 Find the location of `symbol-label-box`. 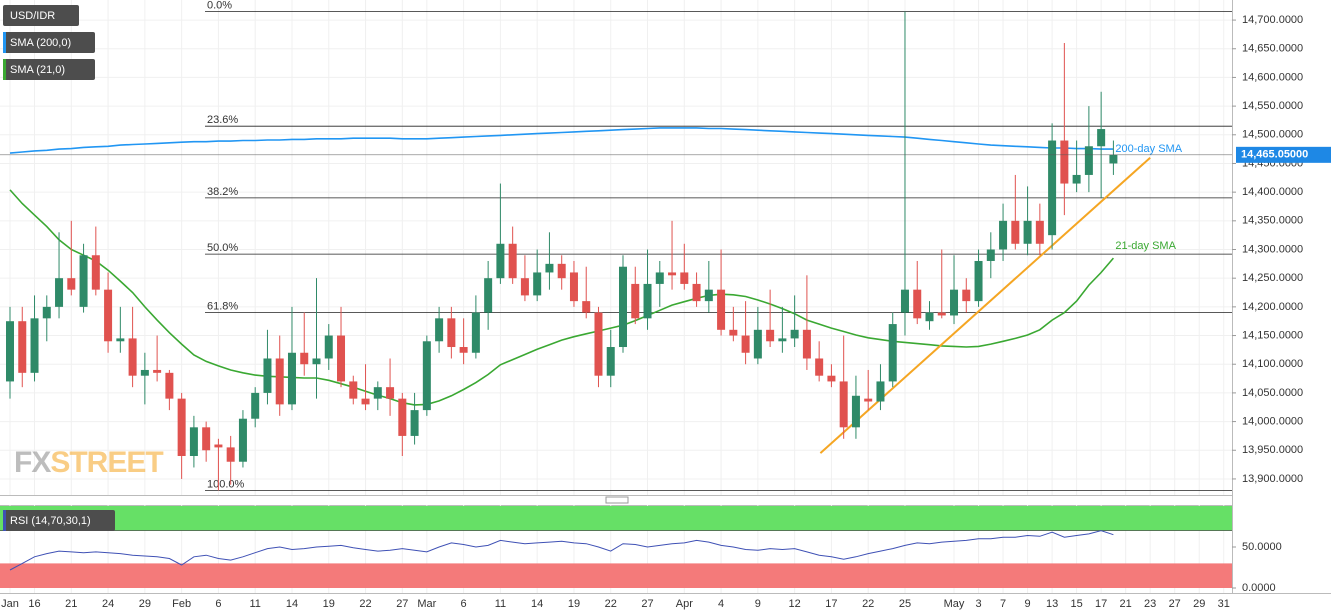

symbol-label-box is located at coordinates (41, 15).